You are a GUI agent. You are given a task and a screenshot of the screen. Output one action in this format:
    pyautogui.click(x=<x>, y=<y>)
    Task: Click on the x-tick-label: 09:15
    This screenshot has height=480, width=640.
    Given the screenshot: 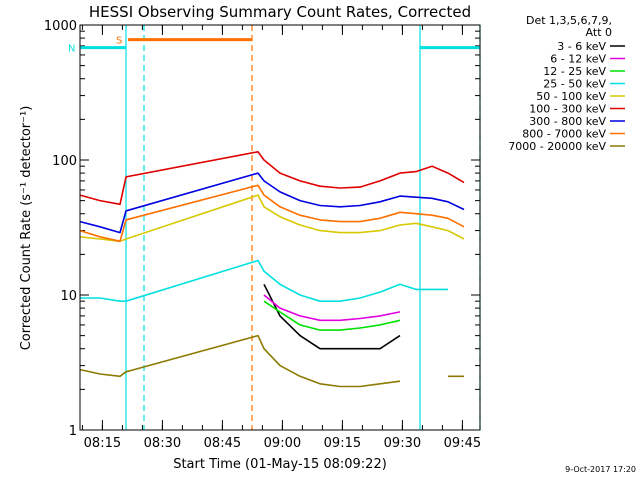 What is the action you would take?
    pyautogui.click(x=342, y=443)
    